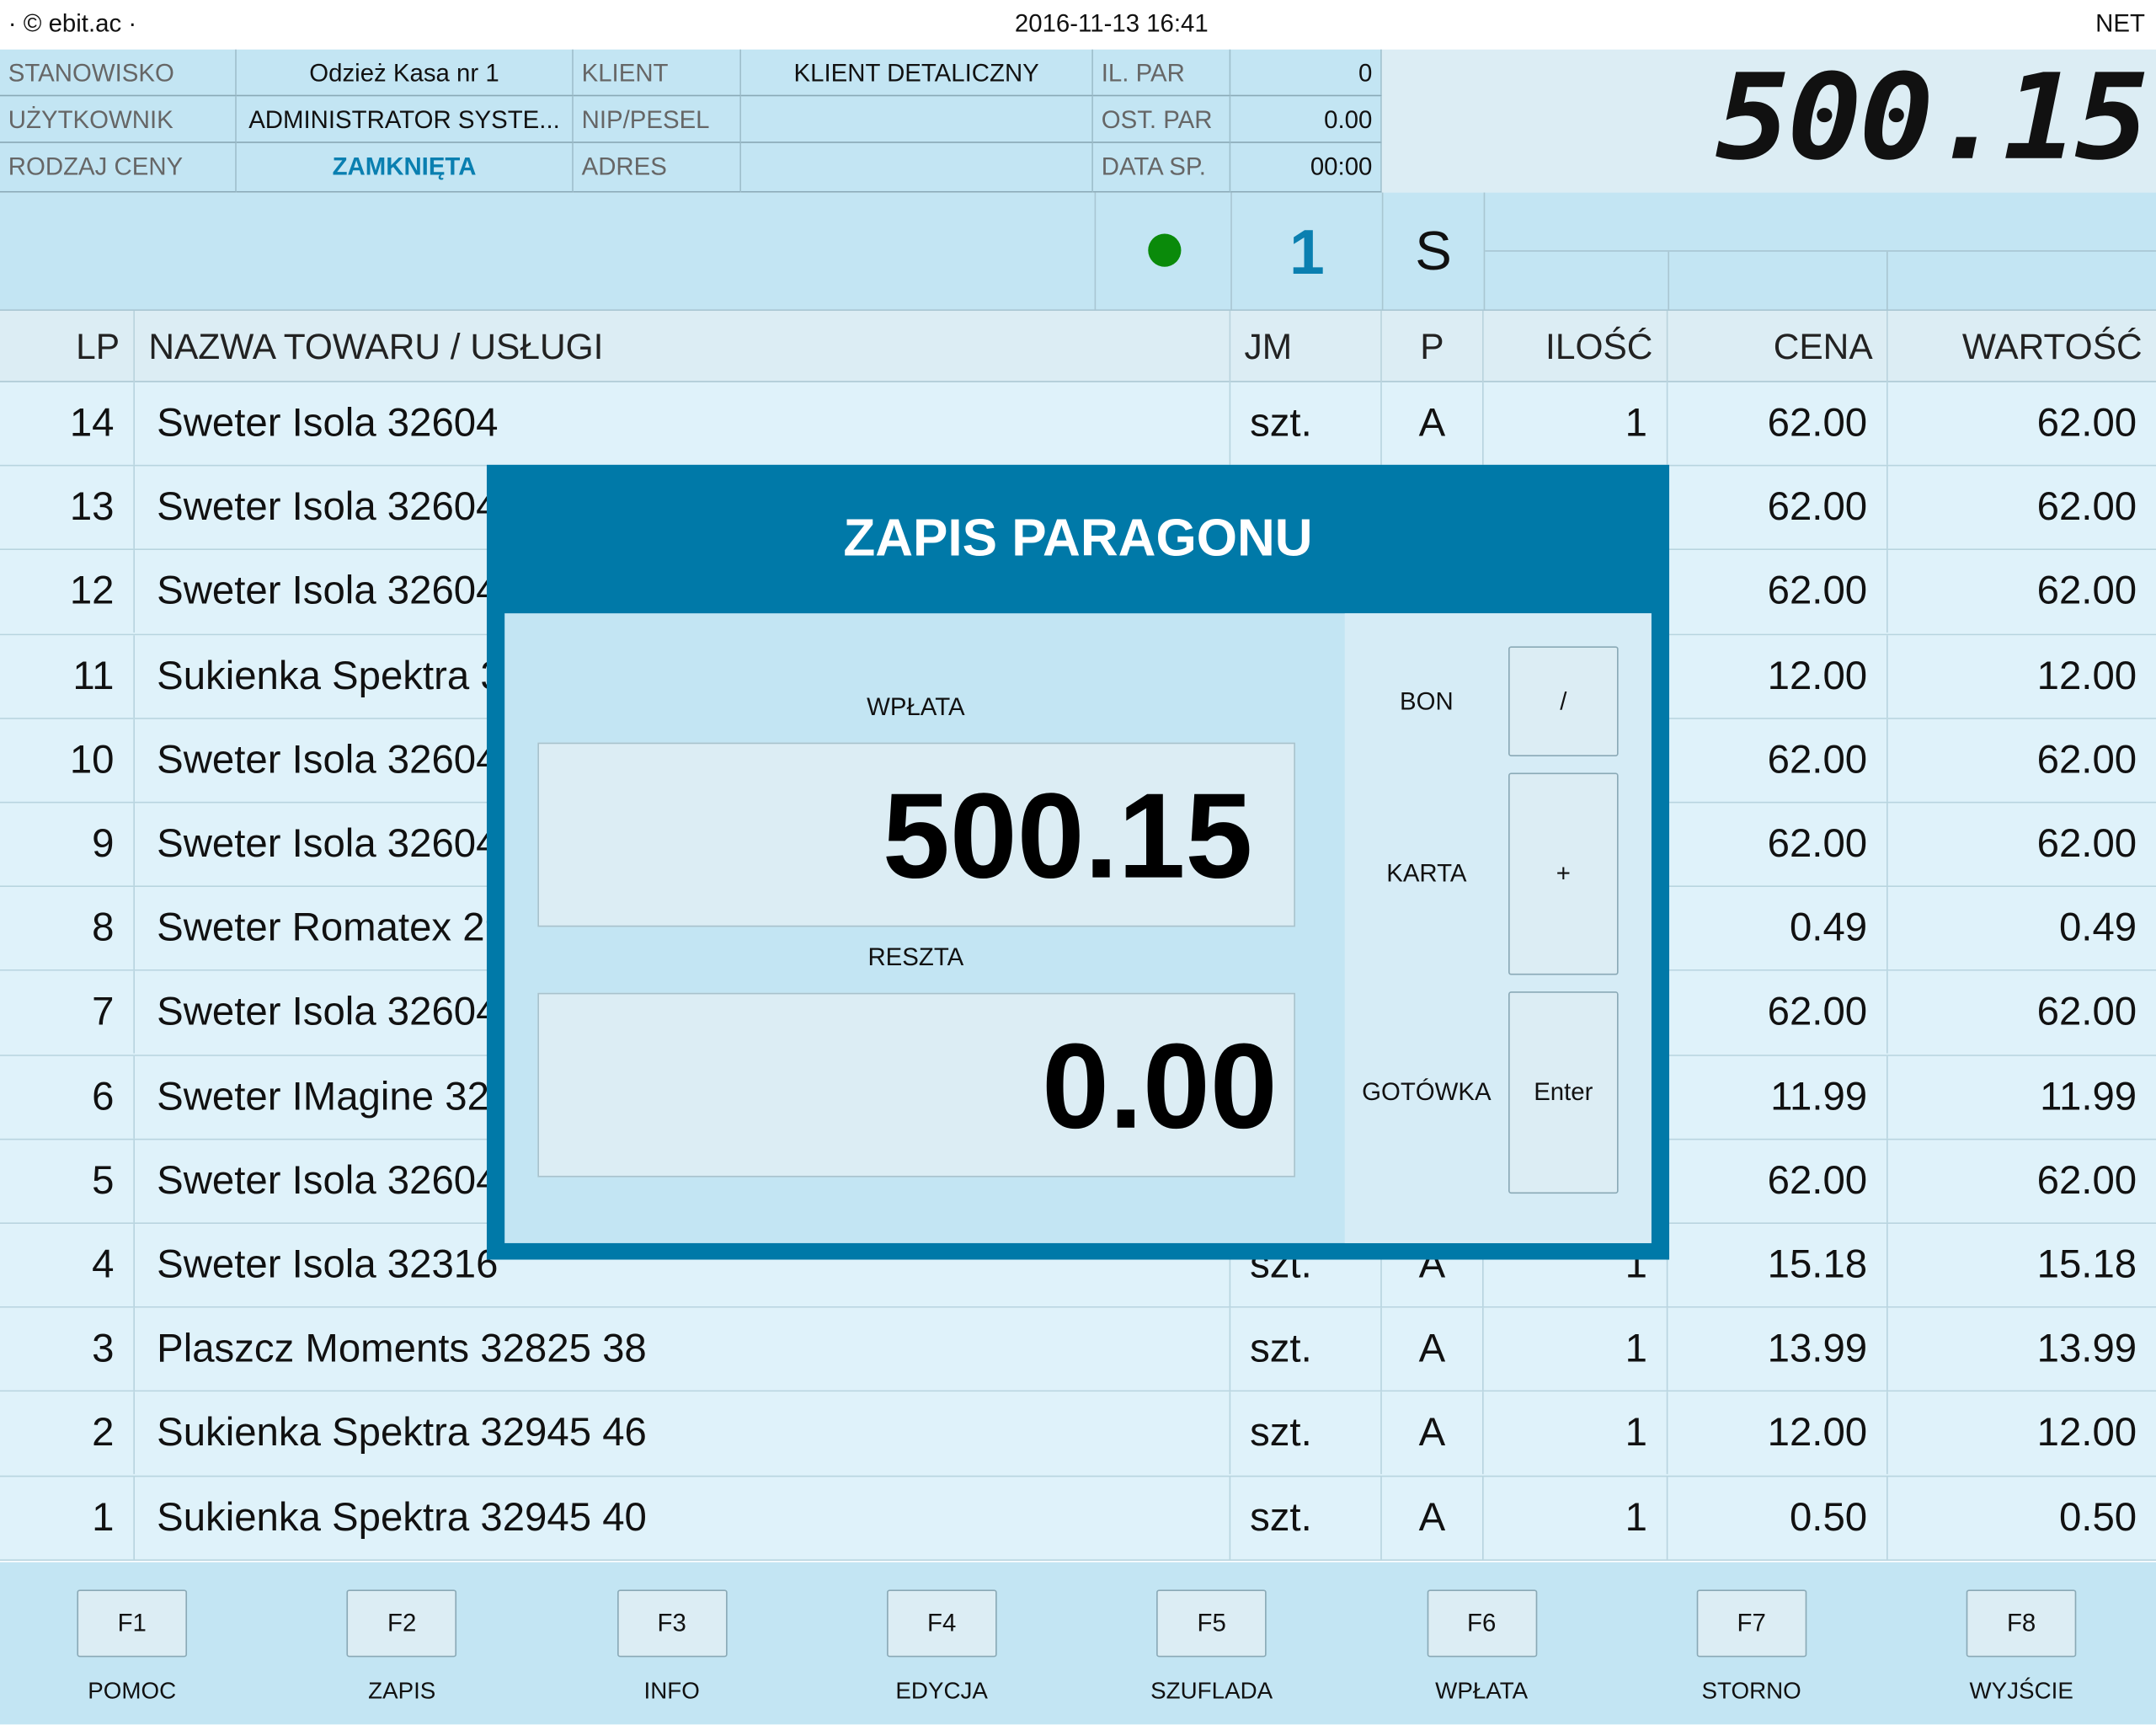 The height and width of the screenshot is (1725, 2156). I want to click on fkey-label: EDYCJA, so click(941, 1690).